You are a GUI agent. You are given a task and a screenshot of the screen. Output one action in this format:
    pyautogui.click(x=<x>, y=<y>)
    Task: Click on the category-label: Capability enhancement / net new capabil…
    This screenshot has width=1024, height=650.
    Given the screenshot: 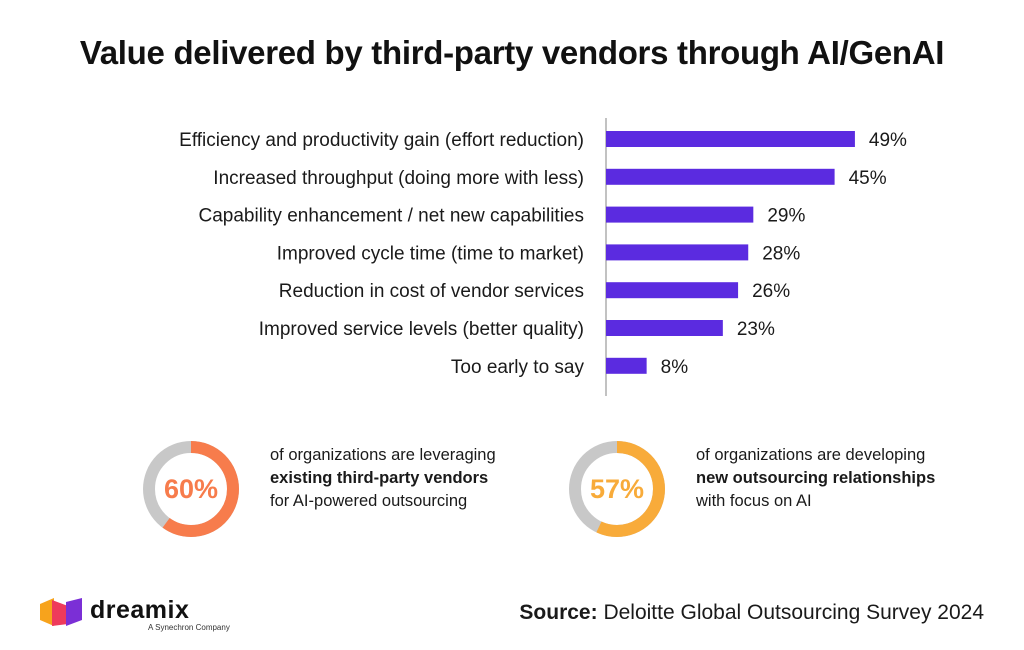 What is the action you would take?
    pyautogui.click(x=391, y=216)
    